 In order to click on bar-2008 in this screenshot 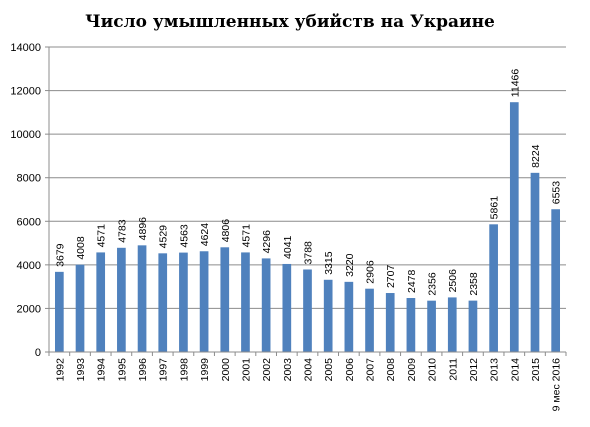, I will do `click(390, 322)`.